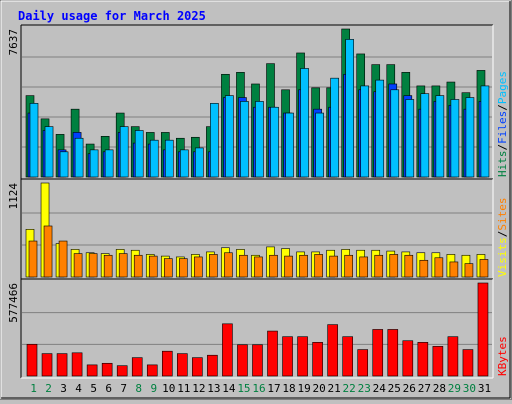 Image resolution: width=512 pixels, height=404 pixels. Describe the element at coordinates (484, 388) in the screenshot. I see `x-tick-label-day-31: 31` at that location.